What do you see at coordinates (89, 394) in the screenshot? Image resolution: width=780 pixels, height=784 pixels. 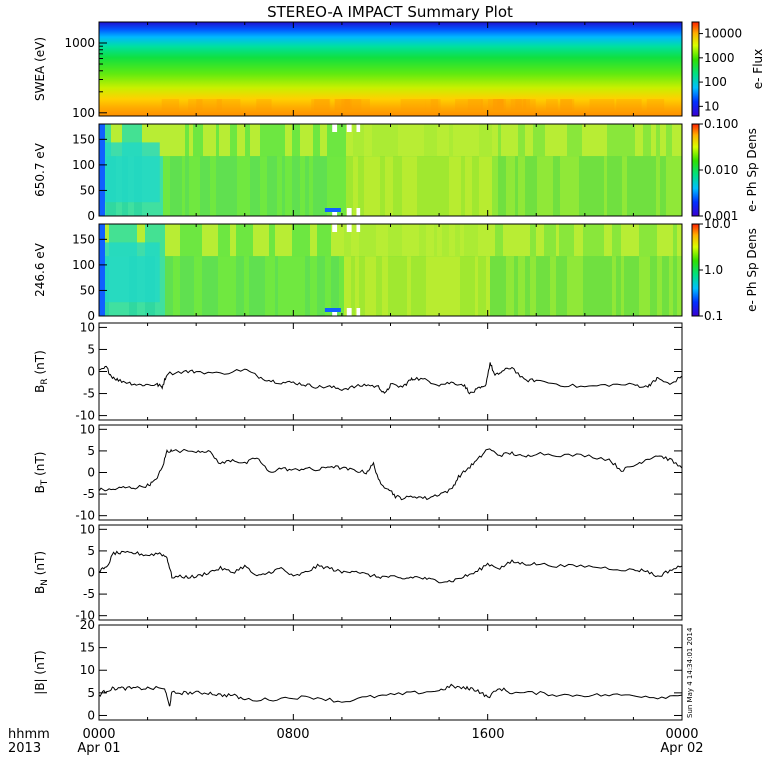 I see `y-tick-label: -5` at bounding box center [89, 394].